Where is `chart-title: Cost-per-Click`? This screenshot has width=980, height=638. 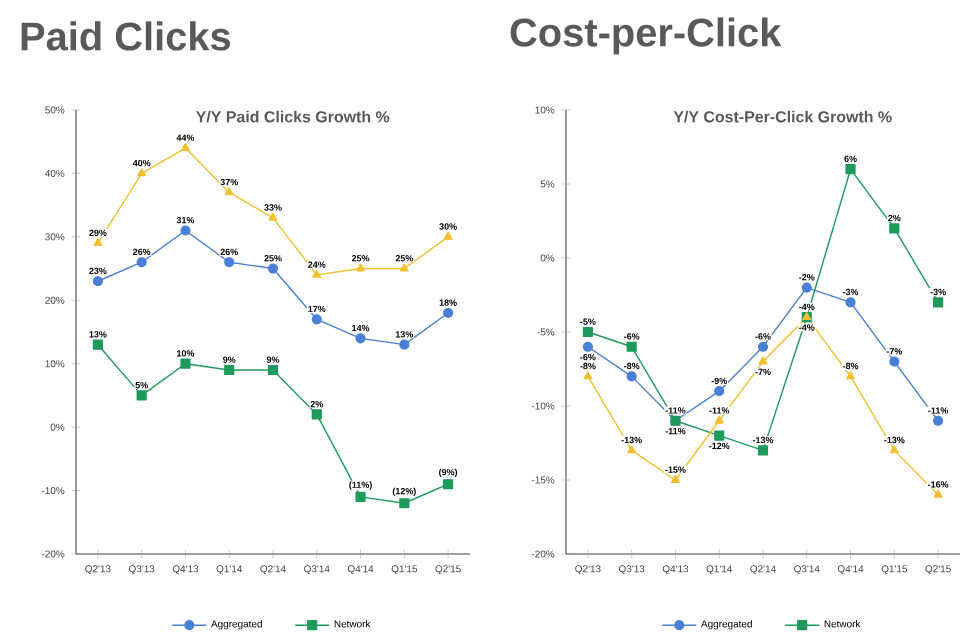 chart-title: Cost-per-Click is located at coordinates (646, 36).